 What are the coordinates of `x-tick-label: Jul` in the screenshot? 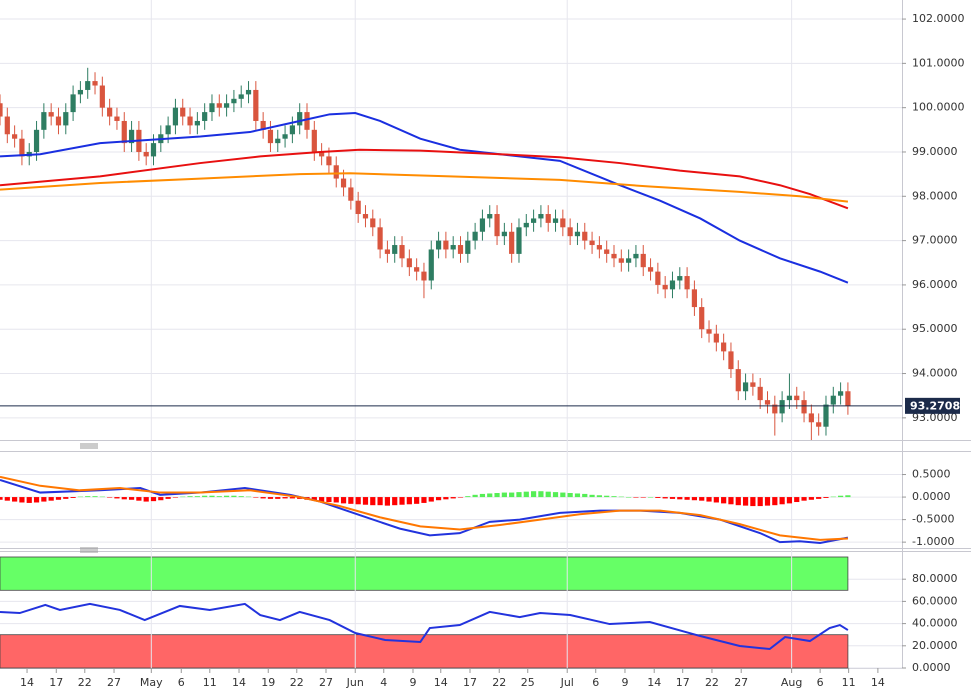 It's located at (567, 682).